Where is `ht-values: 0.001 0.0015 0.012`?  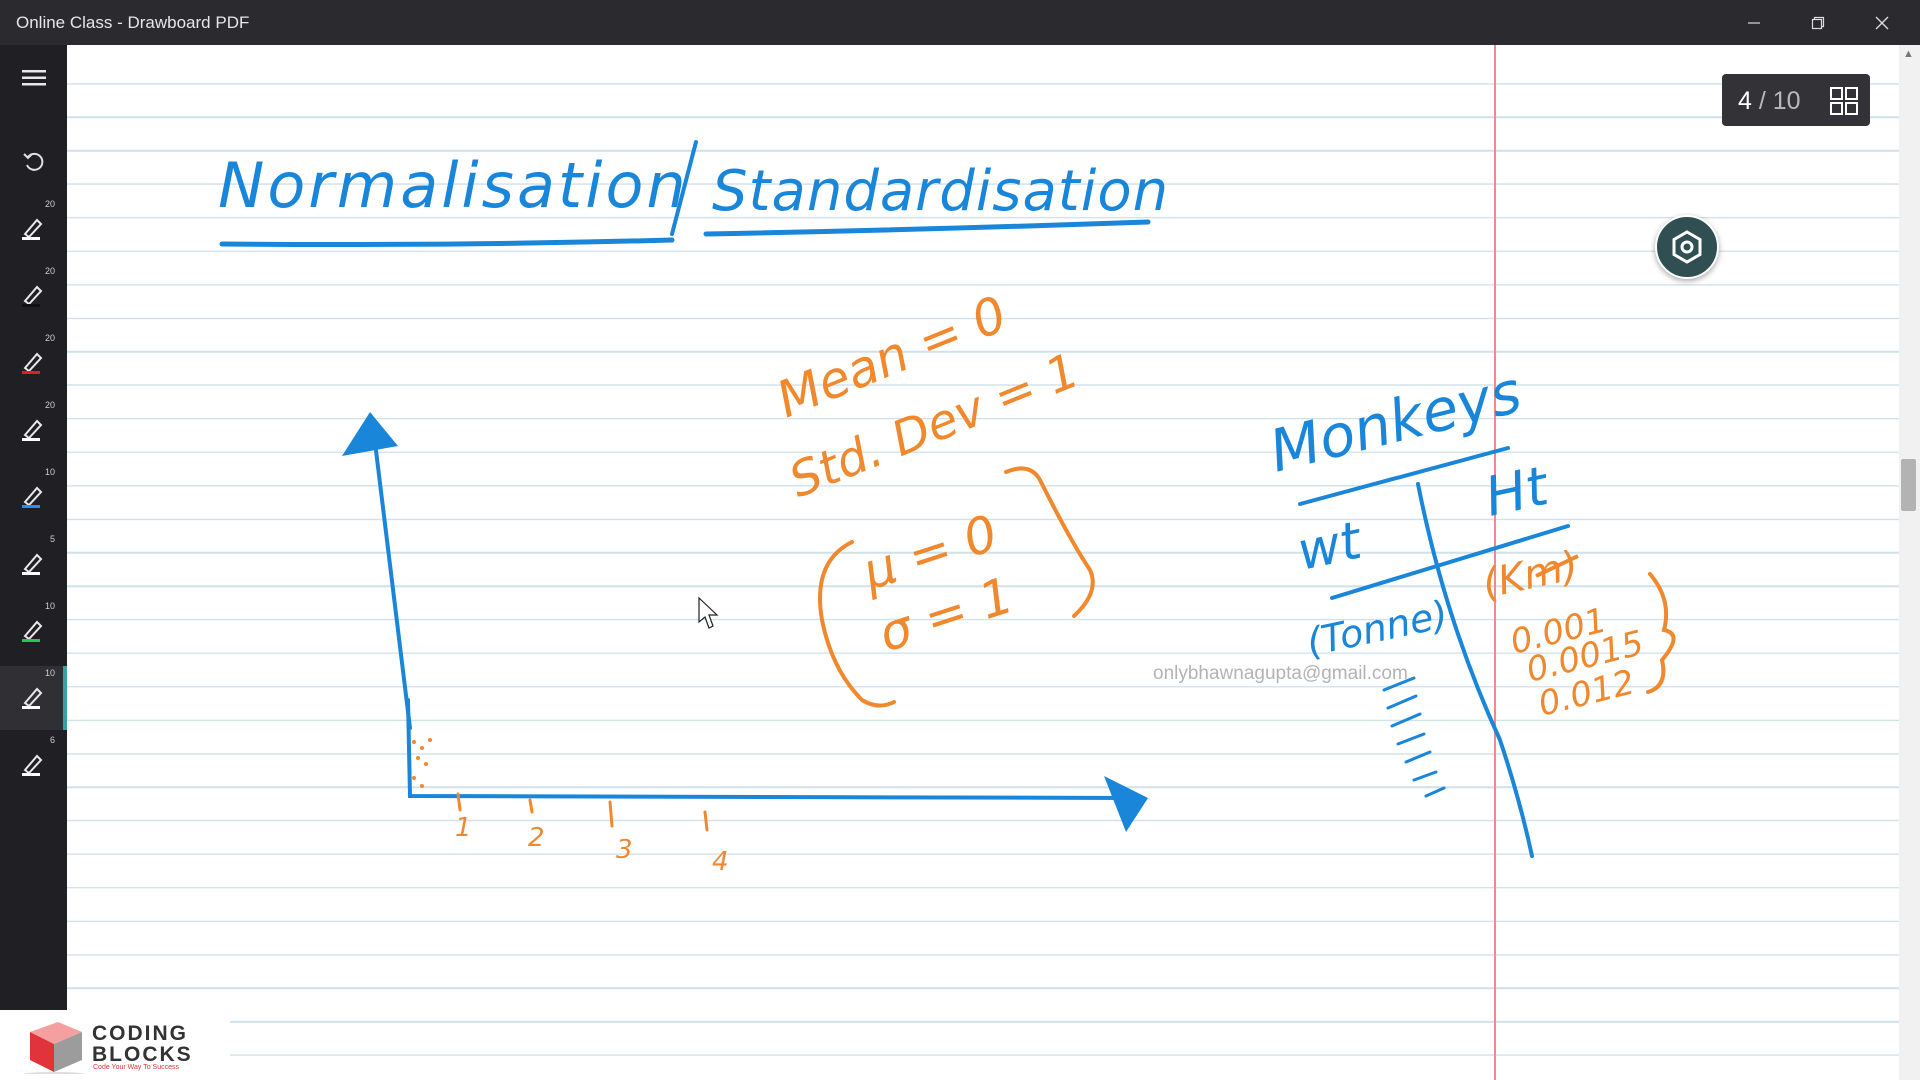 ht-values: 0.001 0.0015 0.012 is located at coordinates (1577, 662).